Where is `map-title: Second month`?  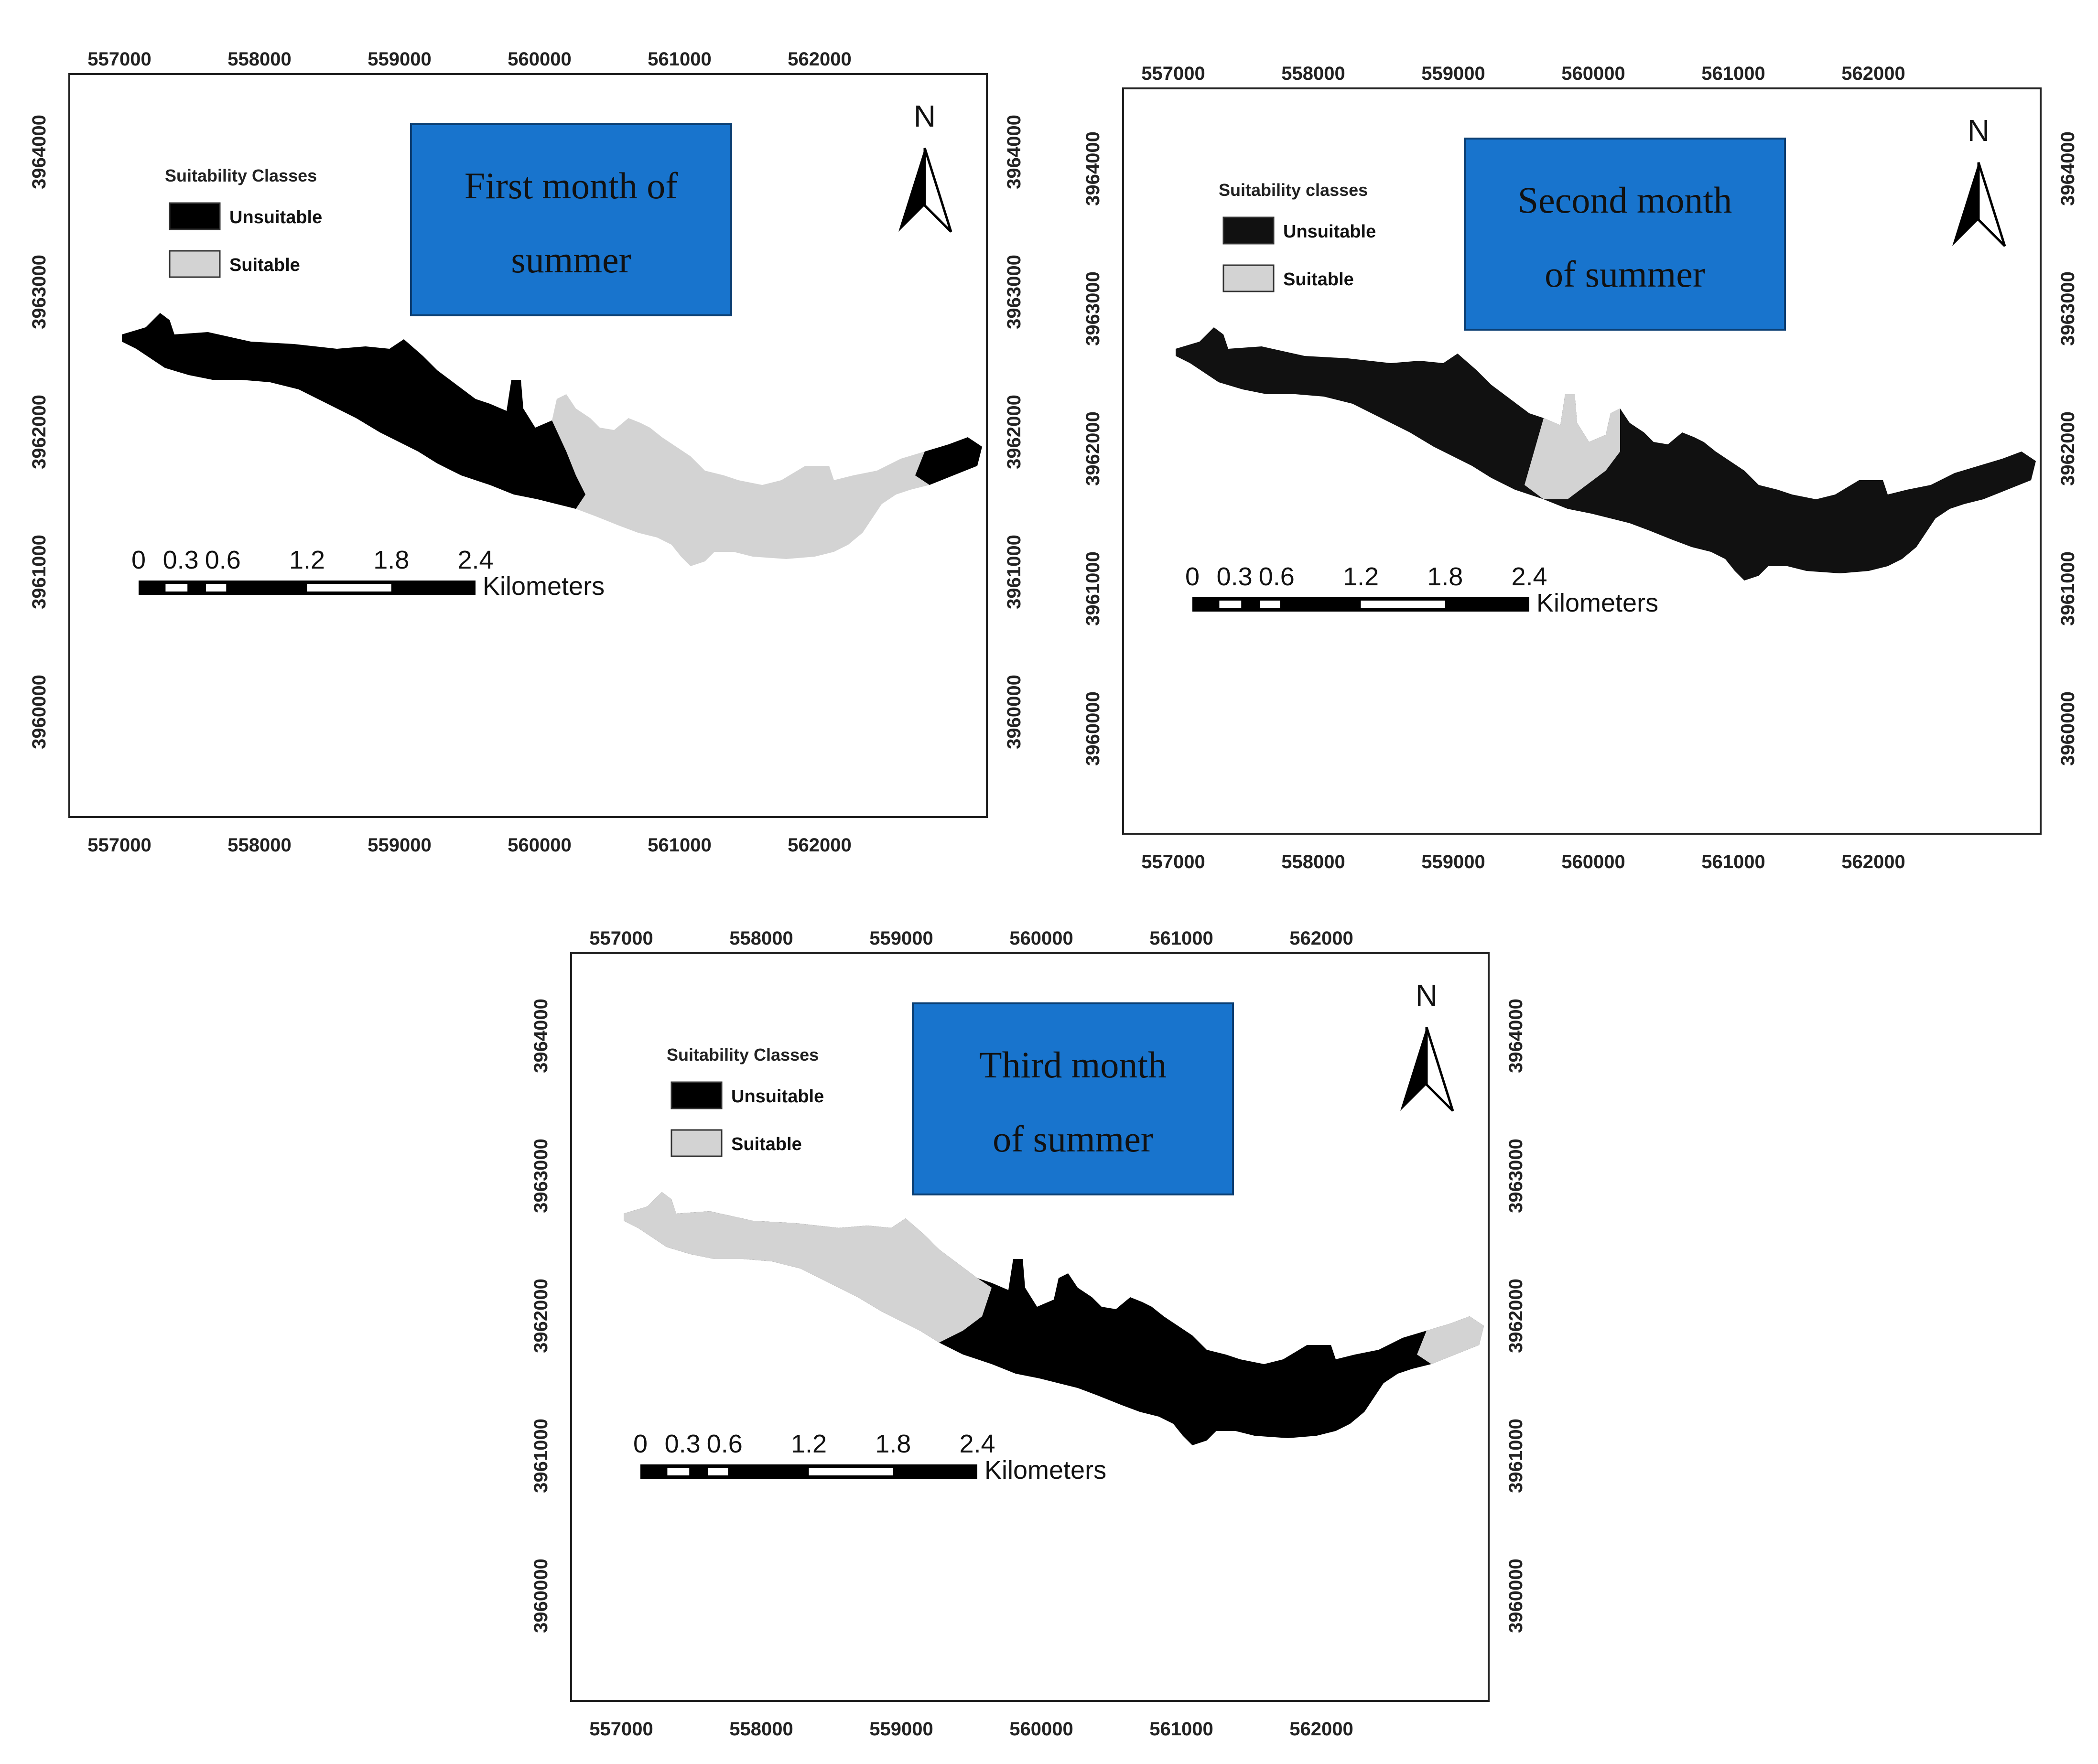
map-title: Second month is located at coordinates (1625, 200).